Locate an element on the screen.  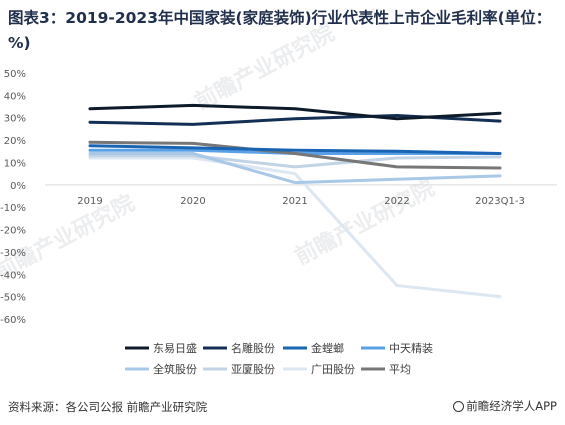
y-tick-label: 20% is located at coordinates (15, 141).